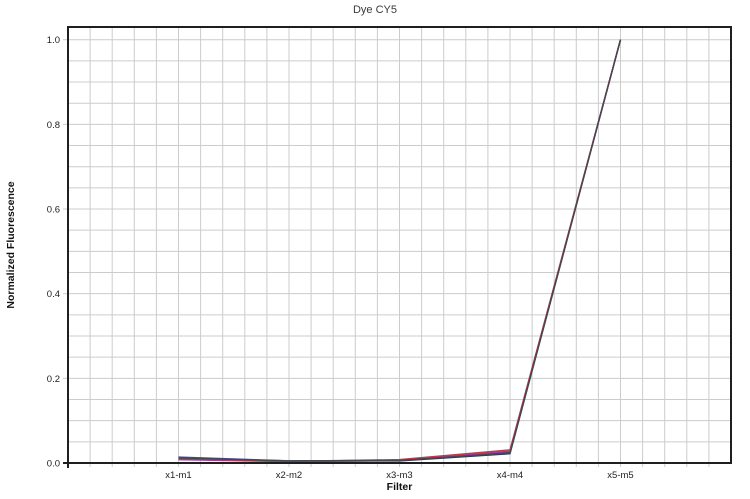 The width and height of the screenshot is (750, 499). I want to click on y-tick-label: 0.0, so click(53, 464).